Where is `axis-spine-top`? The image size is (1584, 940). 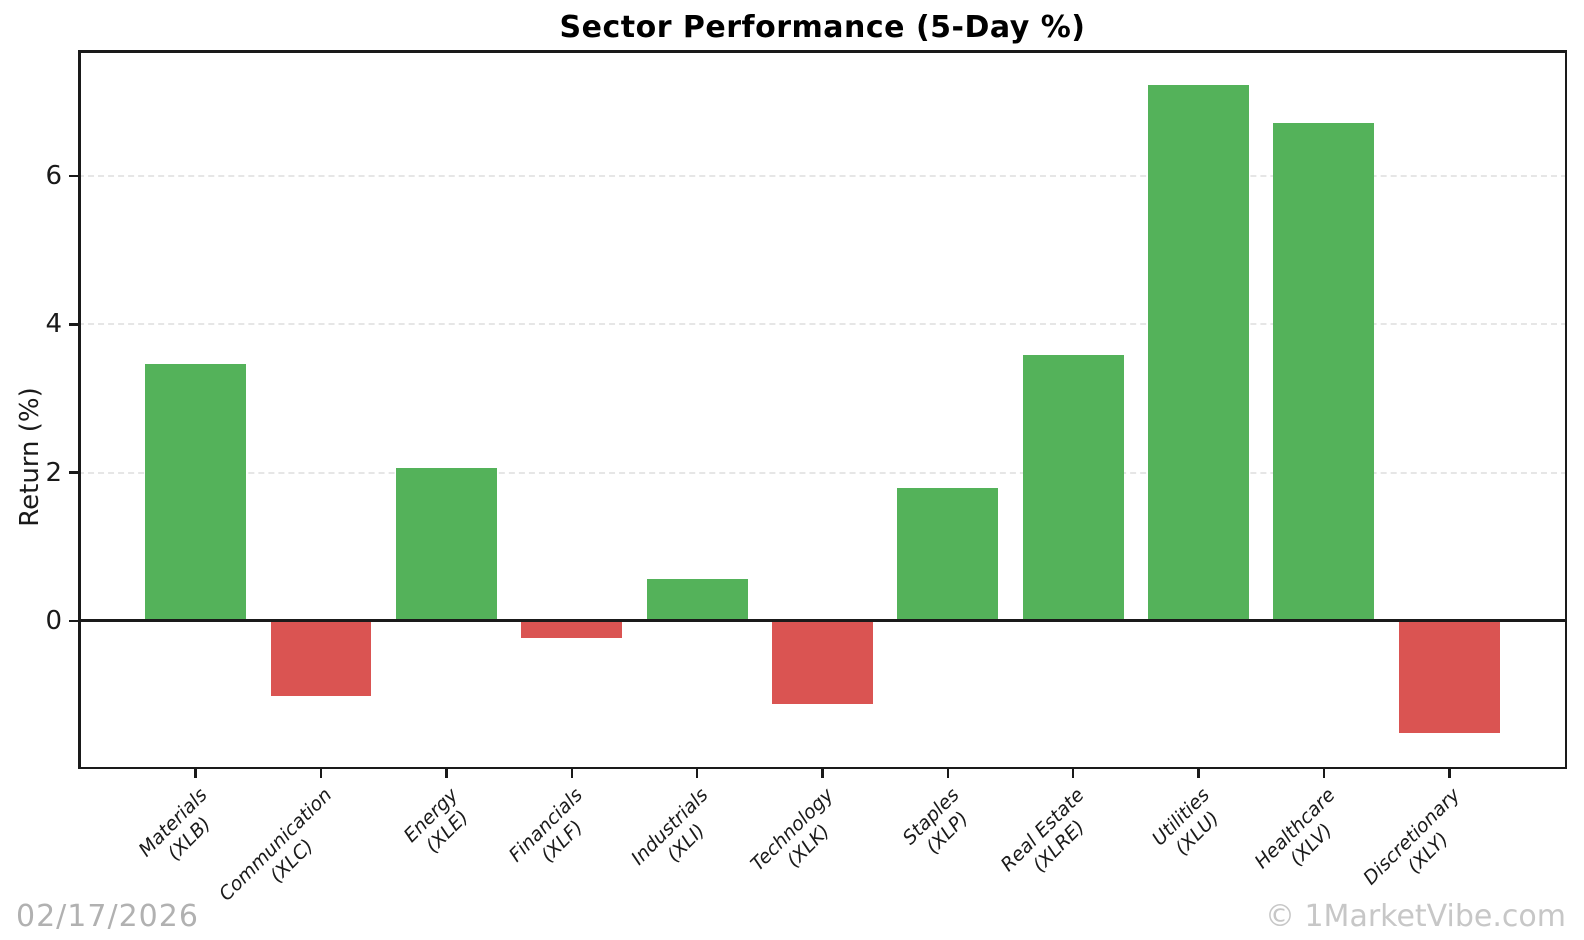 axis-spine-top is located at coordinates (822, 51).